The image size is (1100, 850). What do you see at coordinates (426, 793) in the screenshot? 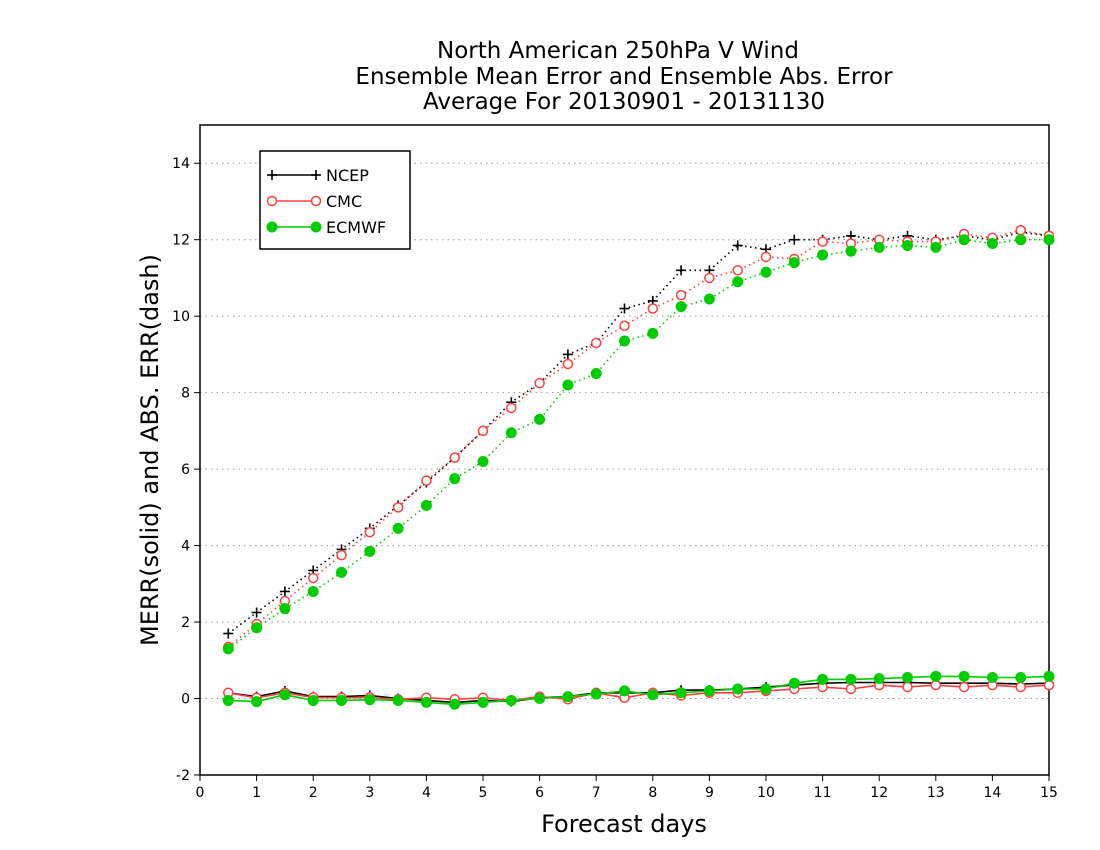
I see `x-tick-label: 4` at bounding box center [426, 793].